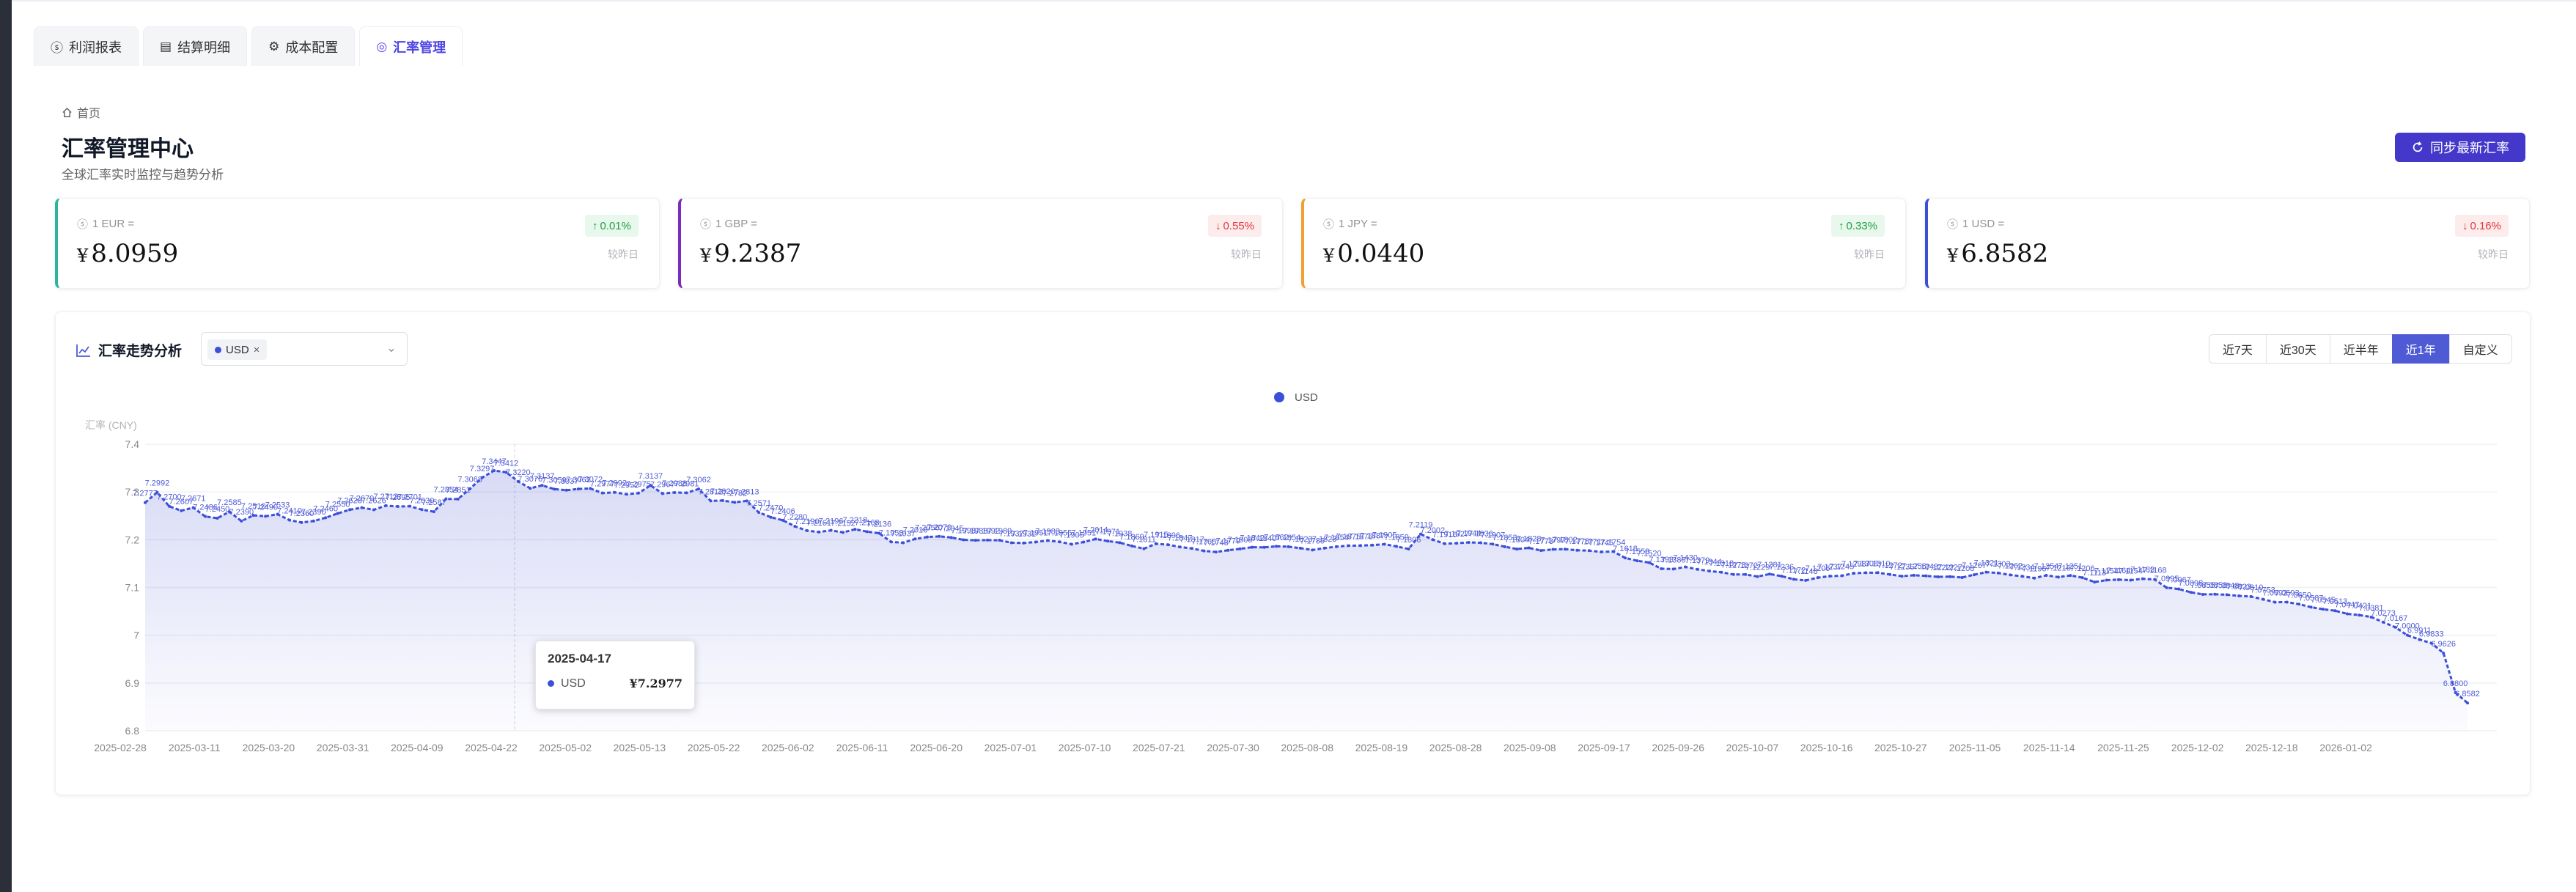 This screenshot has height=892, width=2576. I want to click on data-label: 7.1558, so click(1637, 552).